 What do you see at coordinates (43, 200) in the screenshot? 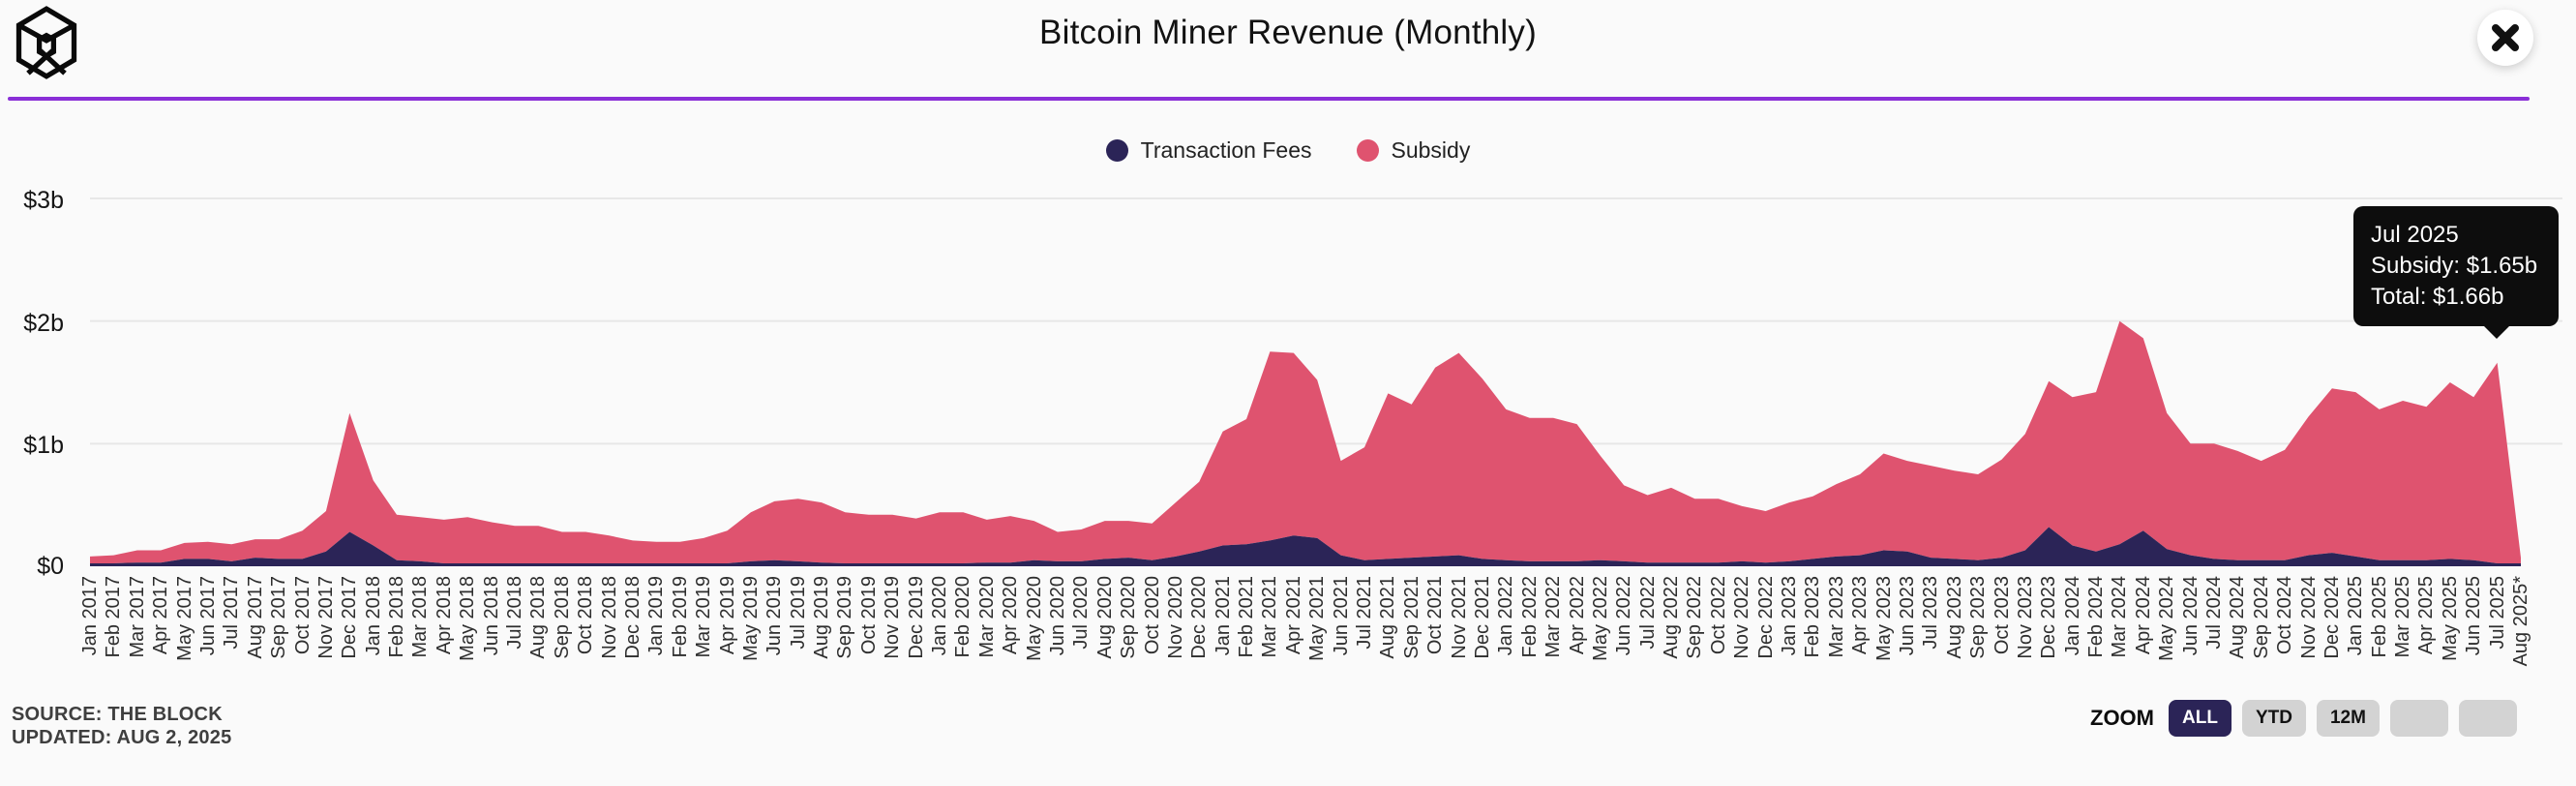
I see `y-tick-label: $3b` at bounding box center [43, 200].